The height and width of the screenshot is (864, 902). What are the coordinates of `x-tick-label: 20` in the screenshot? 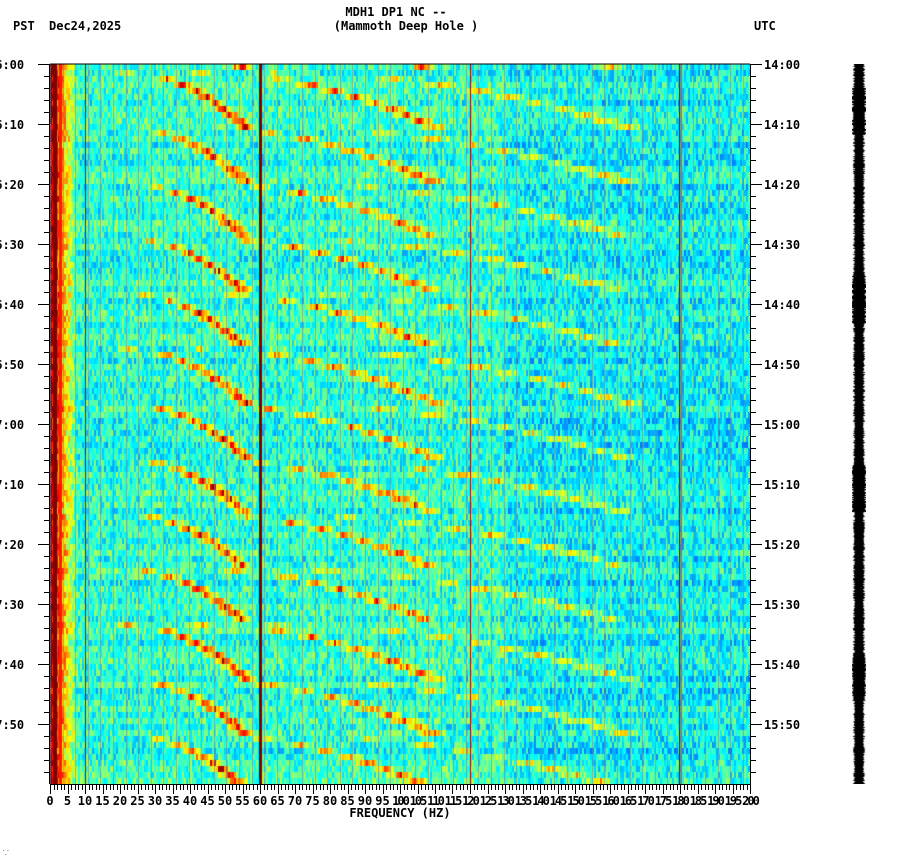 It's located at (120, 801).